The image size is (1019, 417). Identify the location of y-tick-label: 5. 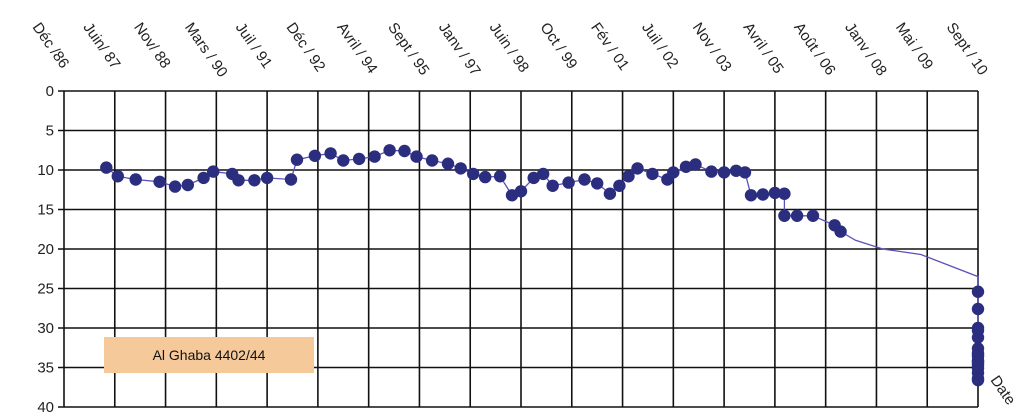
(50, 131).